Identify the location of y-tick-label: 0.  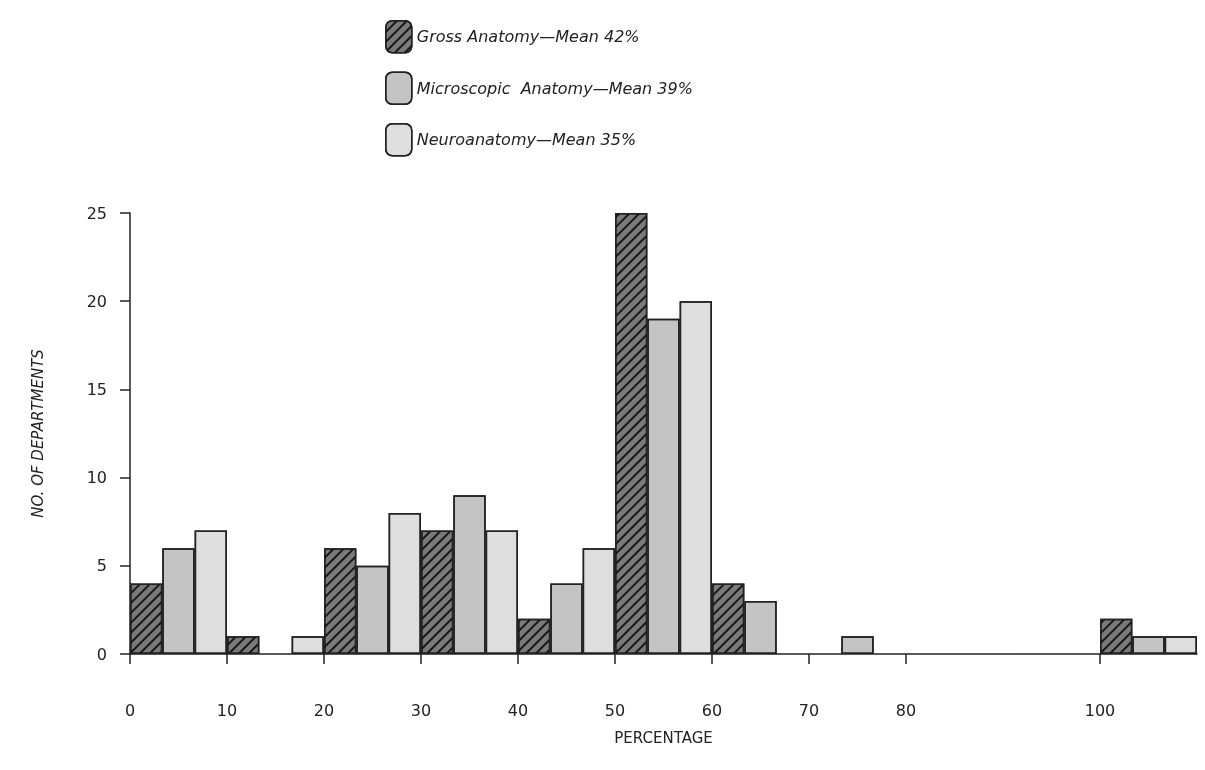
(101, 654).